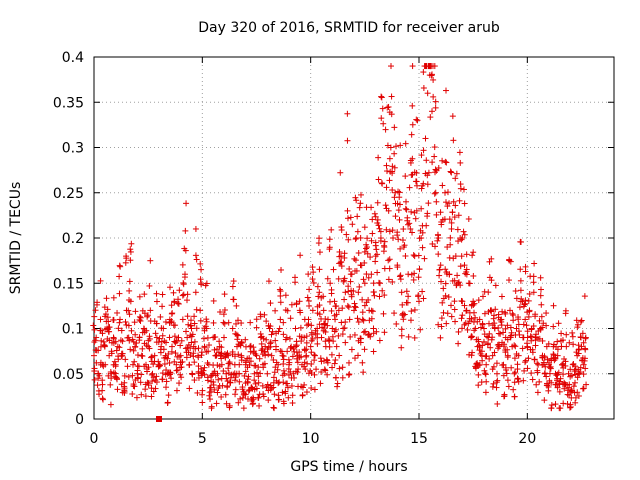 The width and height of the screenshot is (640, 480). I want to click on y-tick-label: 0.15, so click(68, 284).